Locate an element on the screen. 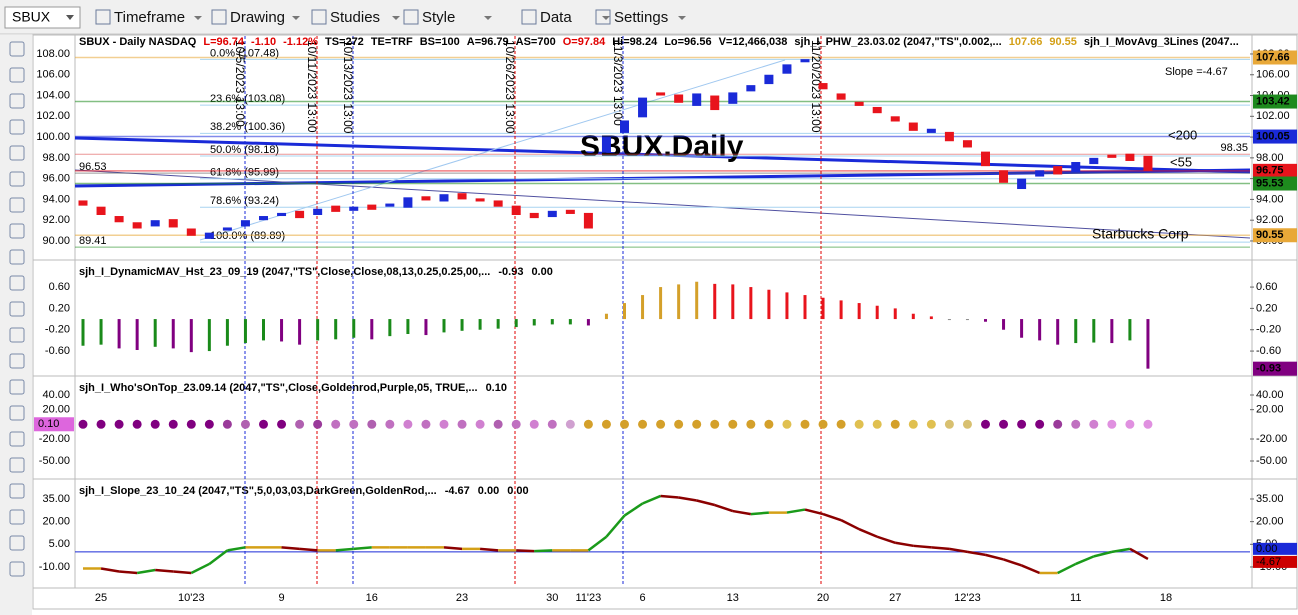 The image size is (1298, 615). level-tag-label: 103.42 is located at coordinates (1273, 101).